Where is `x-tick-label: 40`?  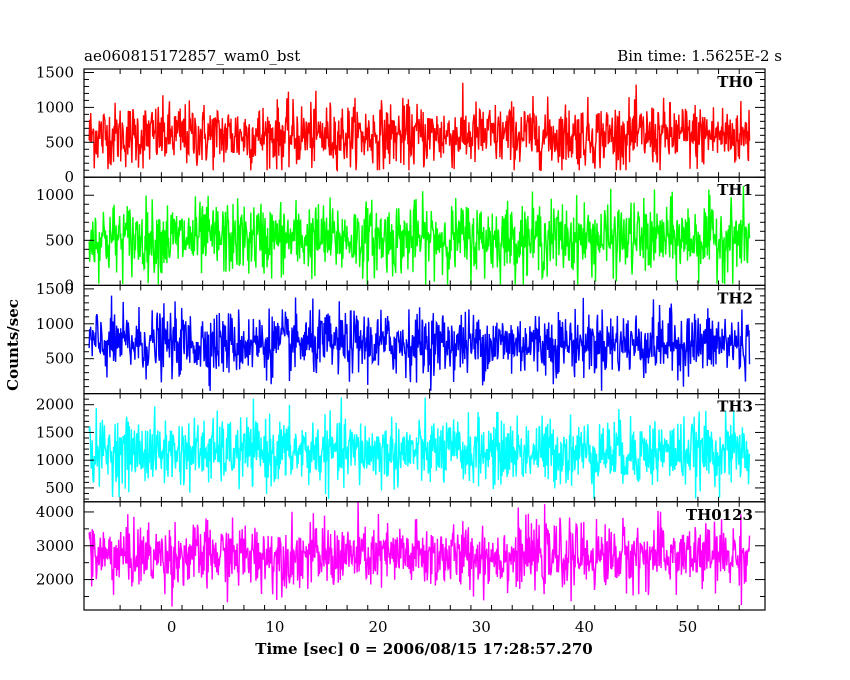
x-tick-label: 40 is located at coordinates (584, 627).